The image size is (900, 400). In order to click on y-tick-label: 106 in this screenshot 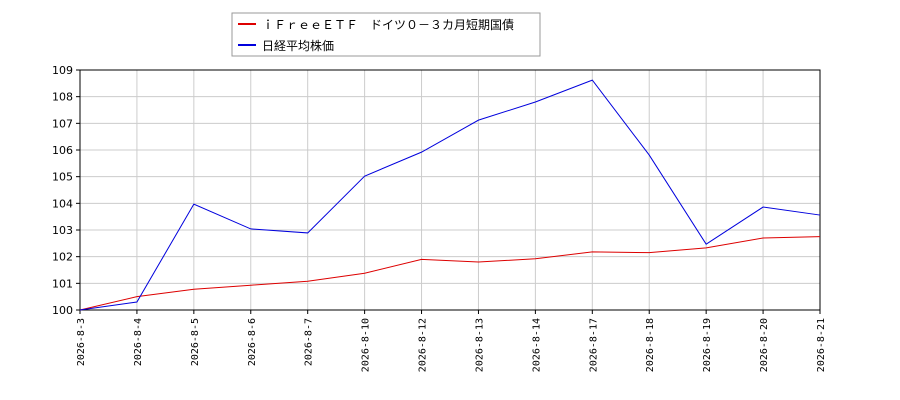, I will do `click(62, 150)`.